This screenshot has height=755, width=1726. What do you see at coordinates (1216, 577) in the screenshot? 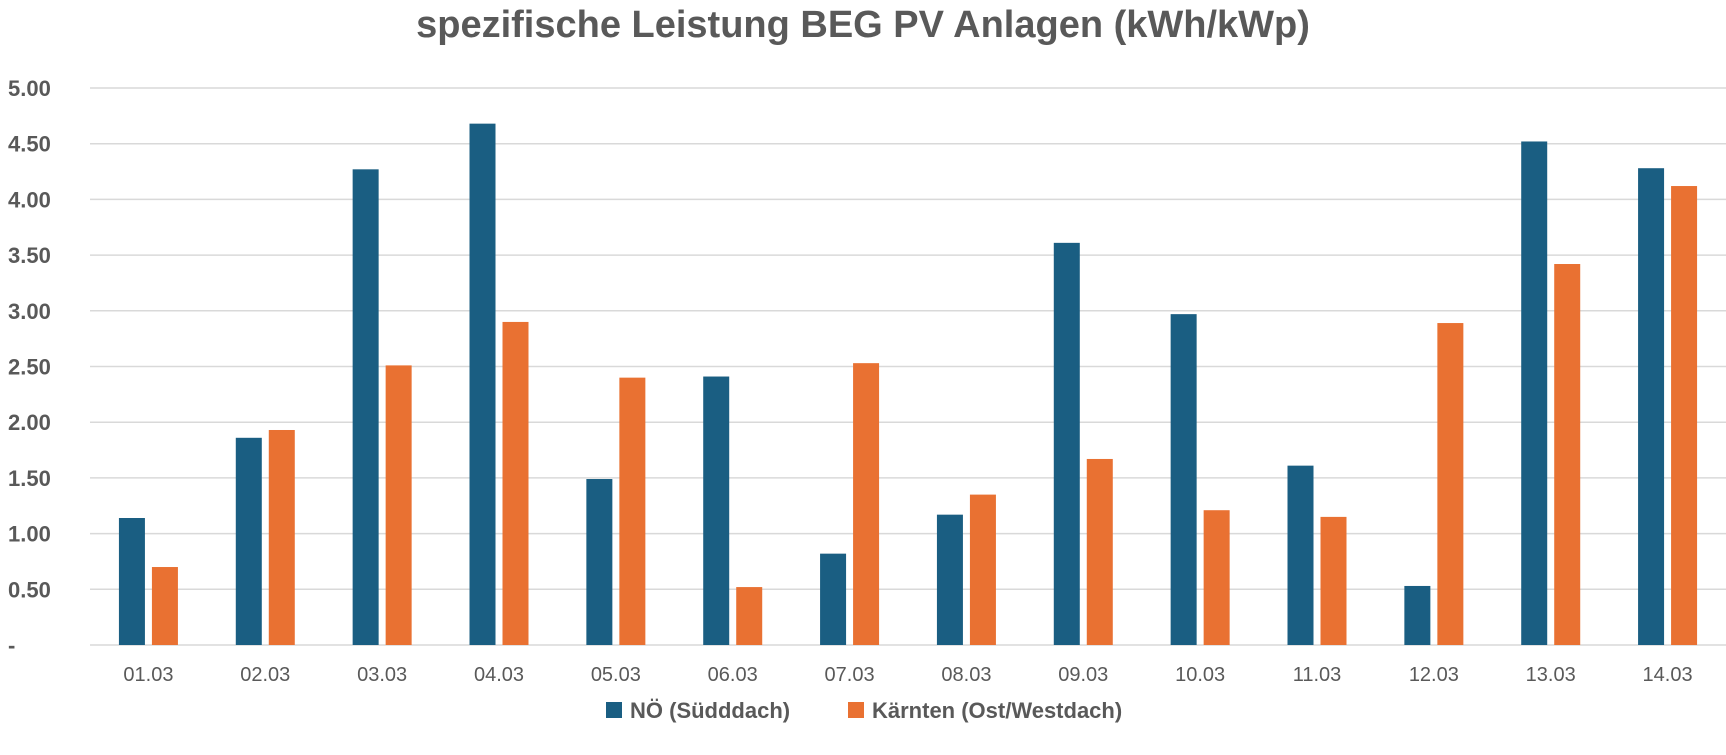
I see `bar-kaernten-10.03` at bounding box center [1216, 577].